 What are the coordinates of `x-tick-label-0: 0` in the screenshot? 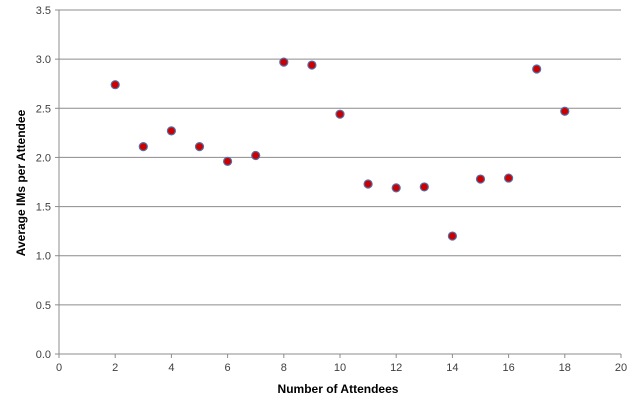 It's located at (59, 368).